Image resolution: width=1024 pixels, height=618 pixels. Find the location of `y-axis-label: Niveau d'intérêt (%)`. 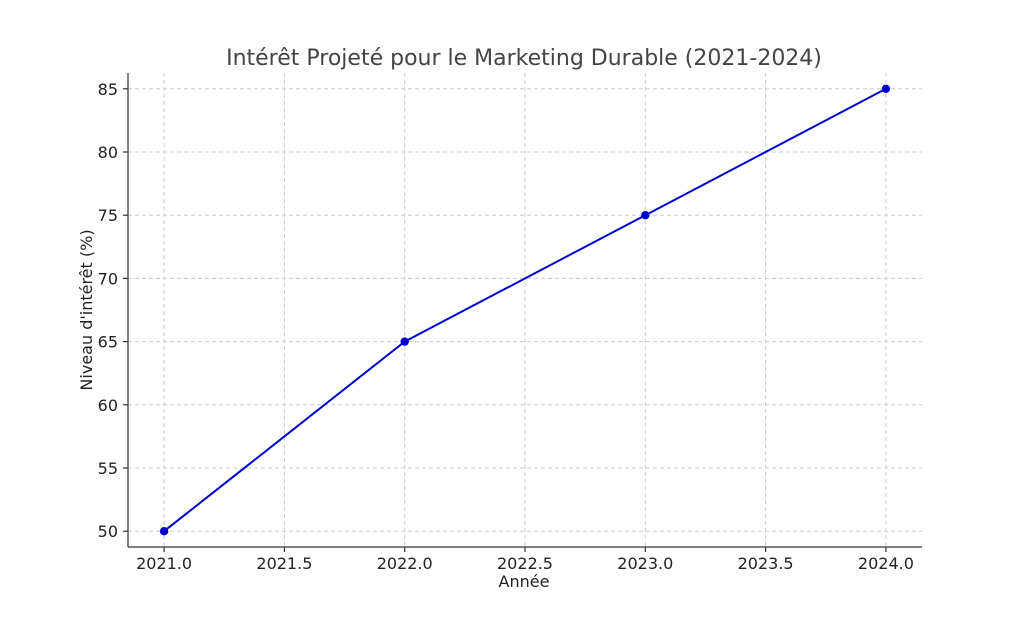

y-axis-label: Niveau d'intérêt (%) is located at coordinates (86, 309).